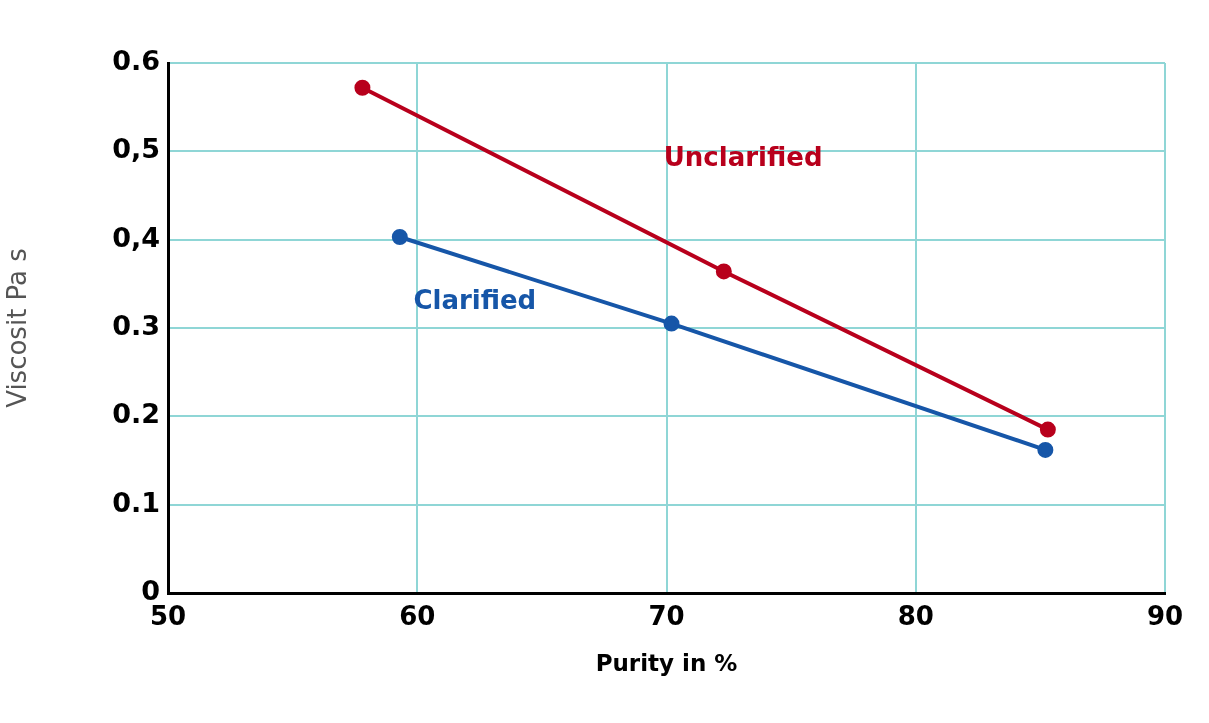  I want to click on x-tick-label: 60, so click(417, 616).